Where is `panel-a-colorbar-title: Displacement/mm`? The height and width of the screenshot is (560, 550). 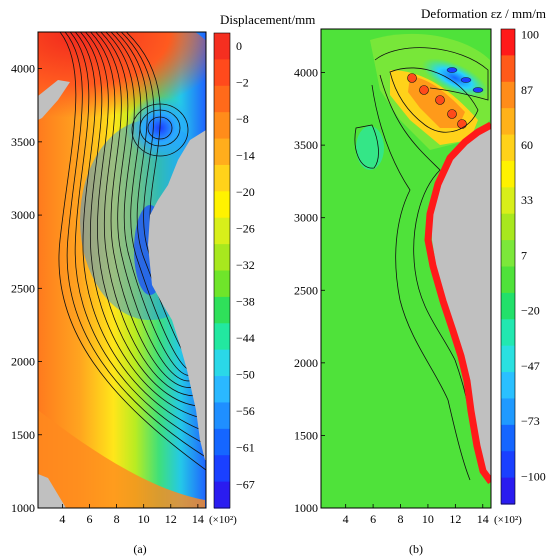 panel-a-colorbar-title: Displacement/mm is located at coordinates (267, 19).